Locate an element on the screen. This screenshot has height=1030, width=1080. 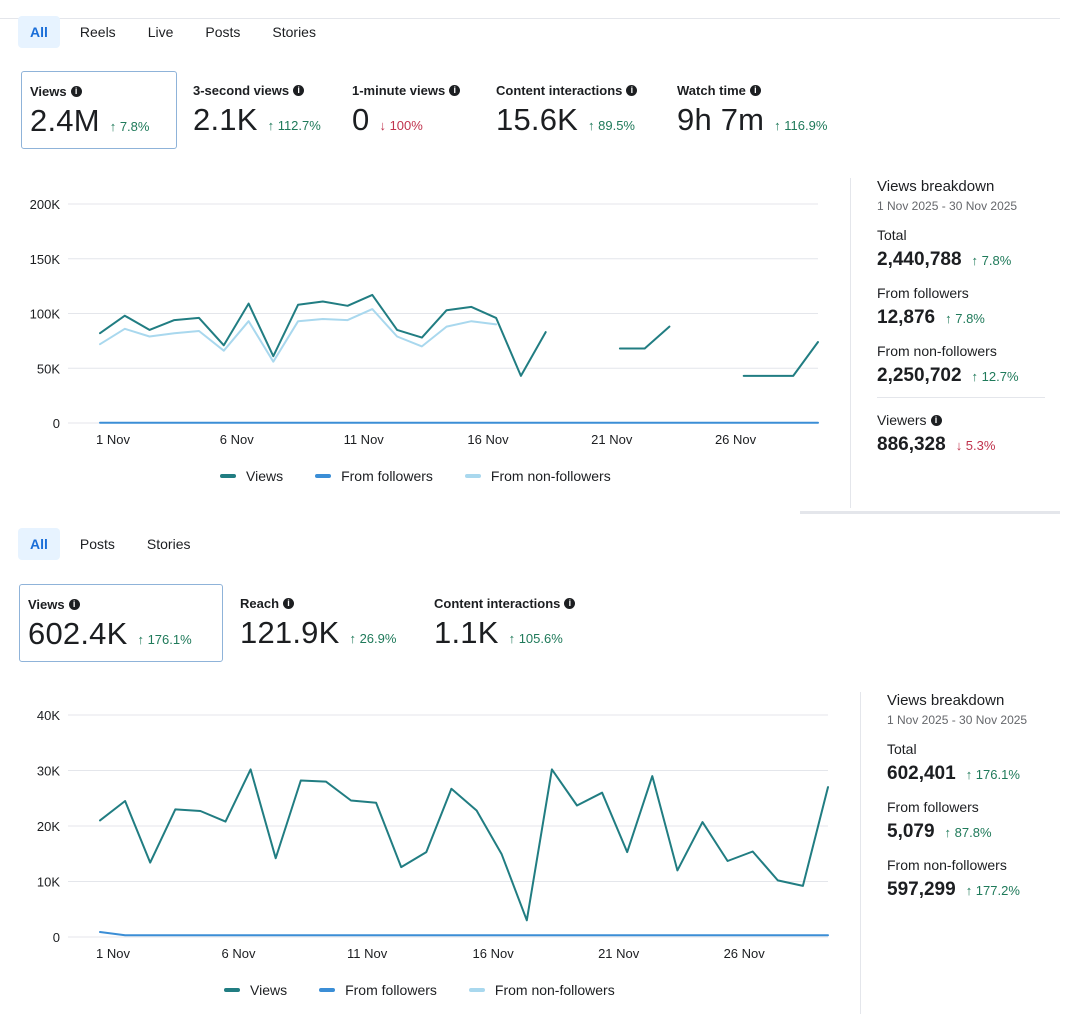
metric-label-text: Reach is located at coordinates (260, 603).